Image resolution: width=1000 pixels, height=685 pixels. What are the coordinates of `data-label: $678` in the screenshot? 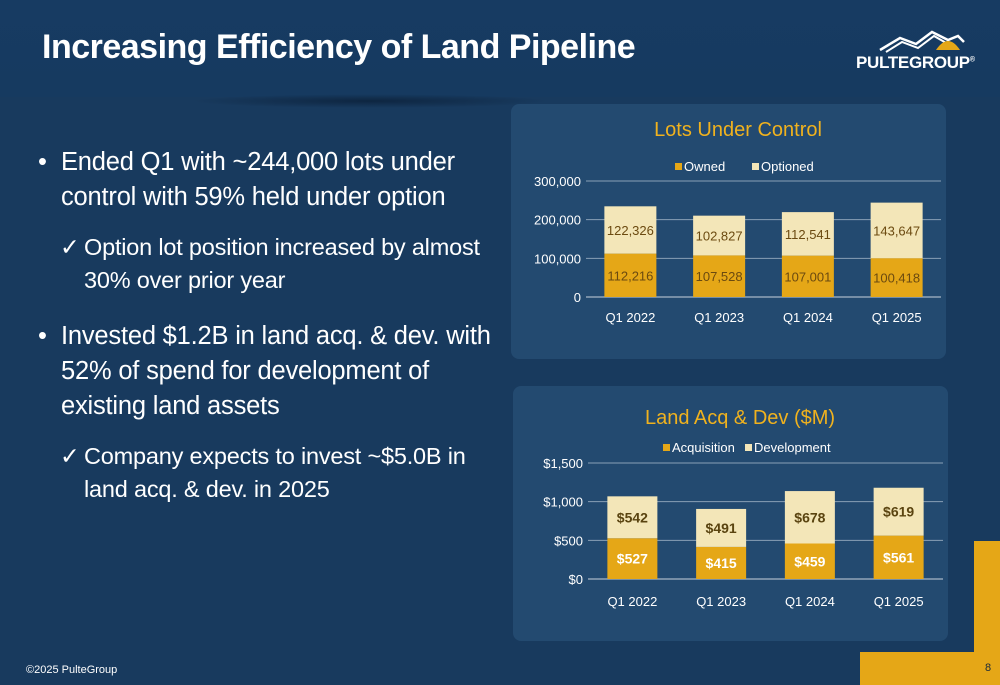 It's located at (809, 517).